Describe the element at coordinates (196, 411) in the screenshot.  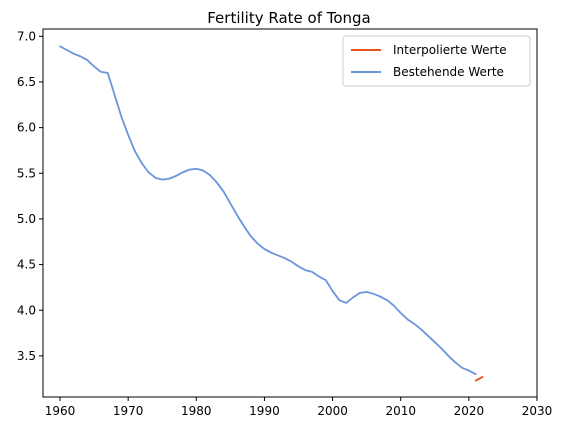
I see `x-tick-label: 1980` at that location.